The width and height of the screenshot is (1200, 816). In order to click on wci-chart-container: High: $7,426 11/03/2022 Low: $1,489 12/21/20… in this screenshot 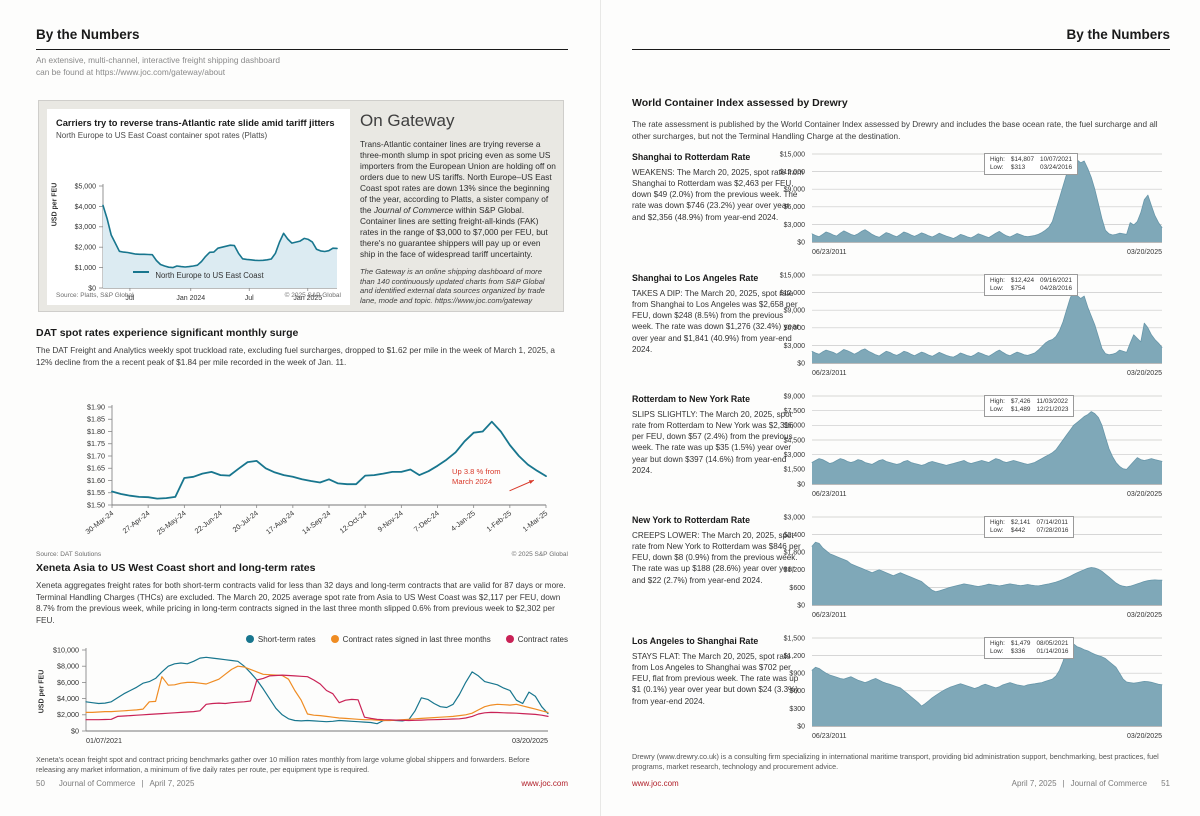, I will do `click(971, 446)`.